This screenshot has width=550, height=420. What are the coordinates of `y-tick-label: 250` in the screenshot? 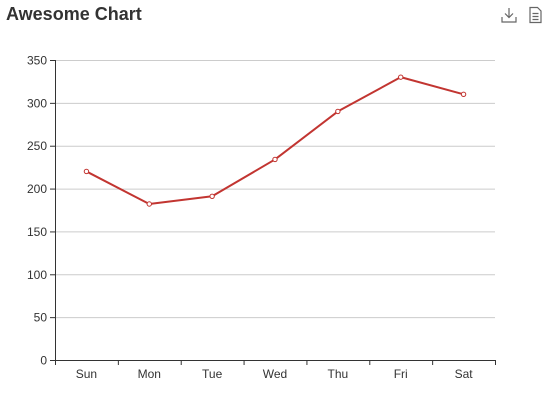 It's located at (37, 146).